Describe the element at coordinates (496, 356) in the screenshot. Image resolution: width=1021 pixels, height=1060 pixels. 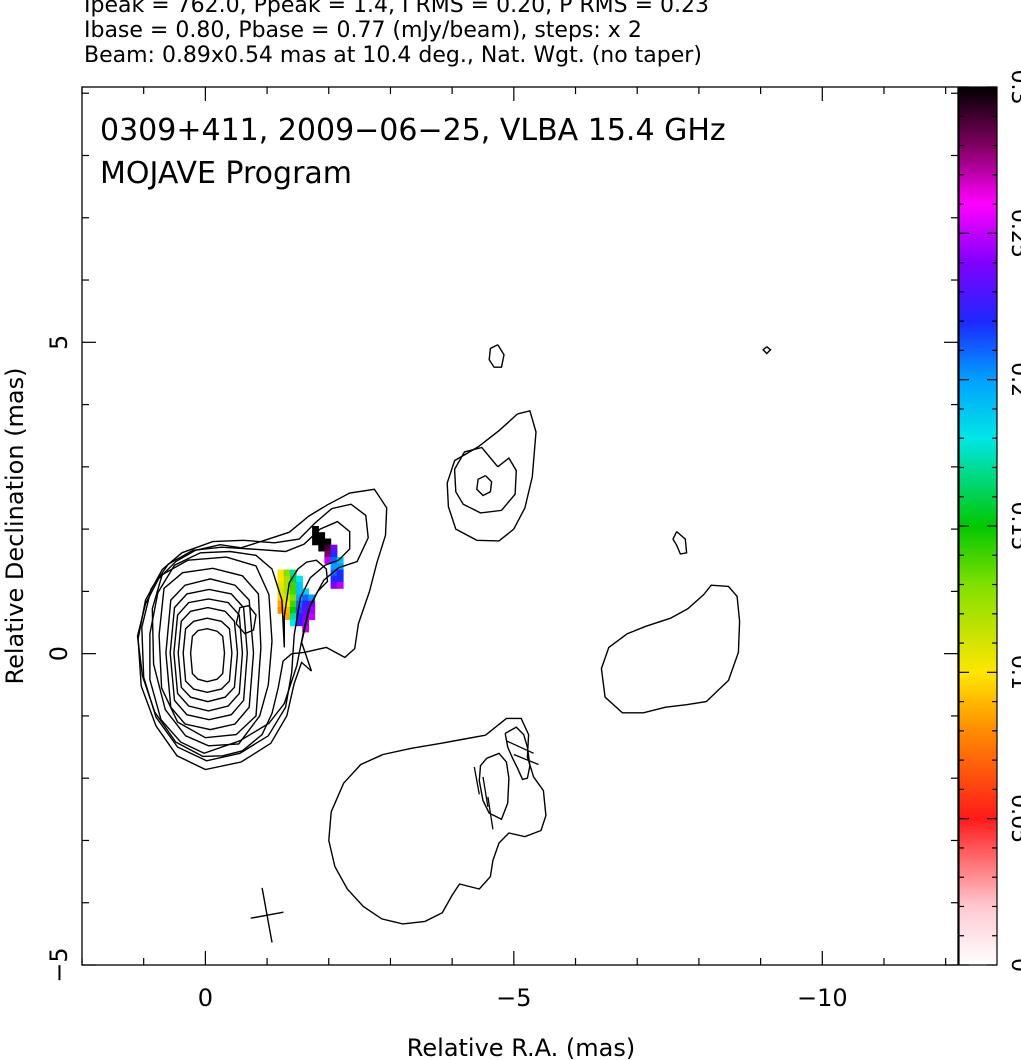
I see `contour-north-blob` at that location.